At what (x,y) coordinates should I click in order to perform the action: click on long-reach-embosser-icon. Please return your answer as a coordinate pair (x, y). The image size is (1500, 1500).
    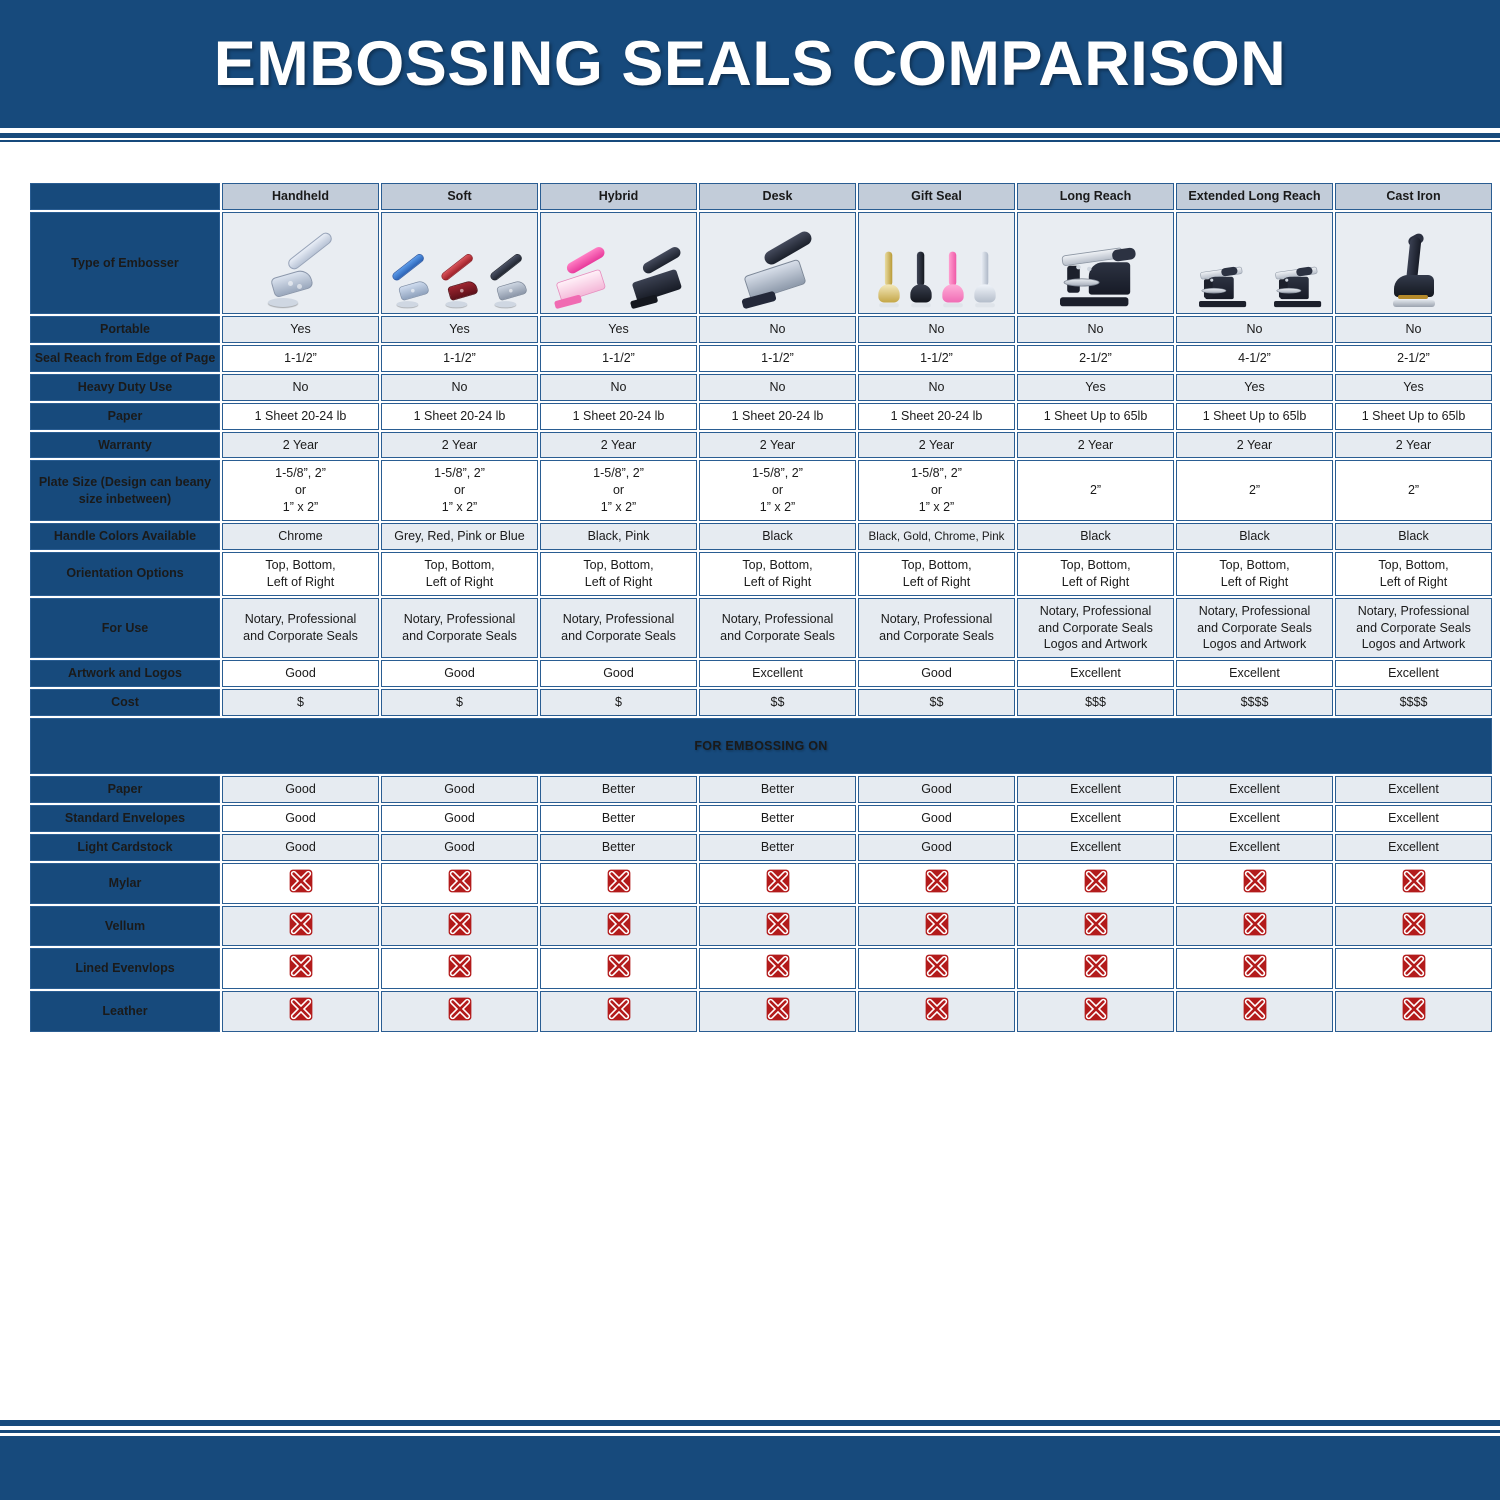
    Looking at the image, I should click on (1095, 275).